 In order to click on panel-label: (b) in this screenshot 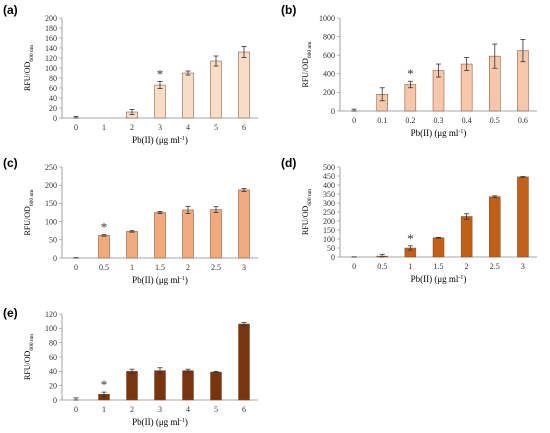, I will do `click(288, 10)`.